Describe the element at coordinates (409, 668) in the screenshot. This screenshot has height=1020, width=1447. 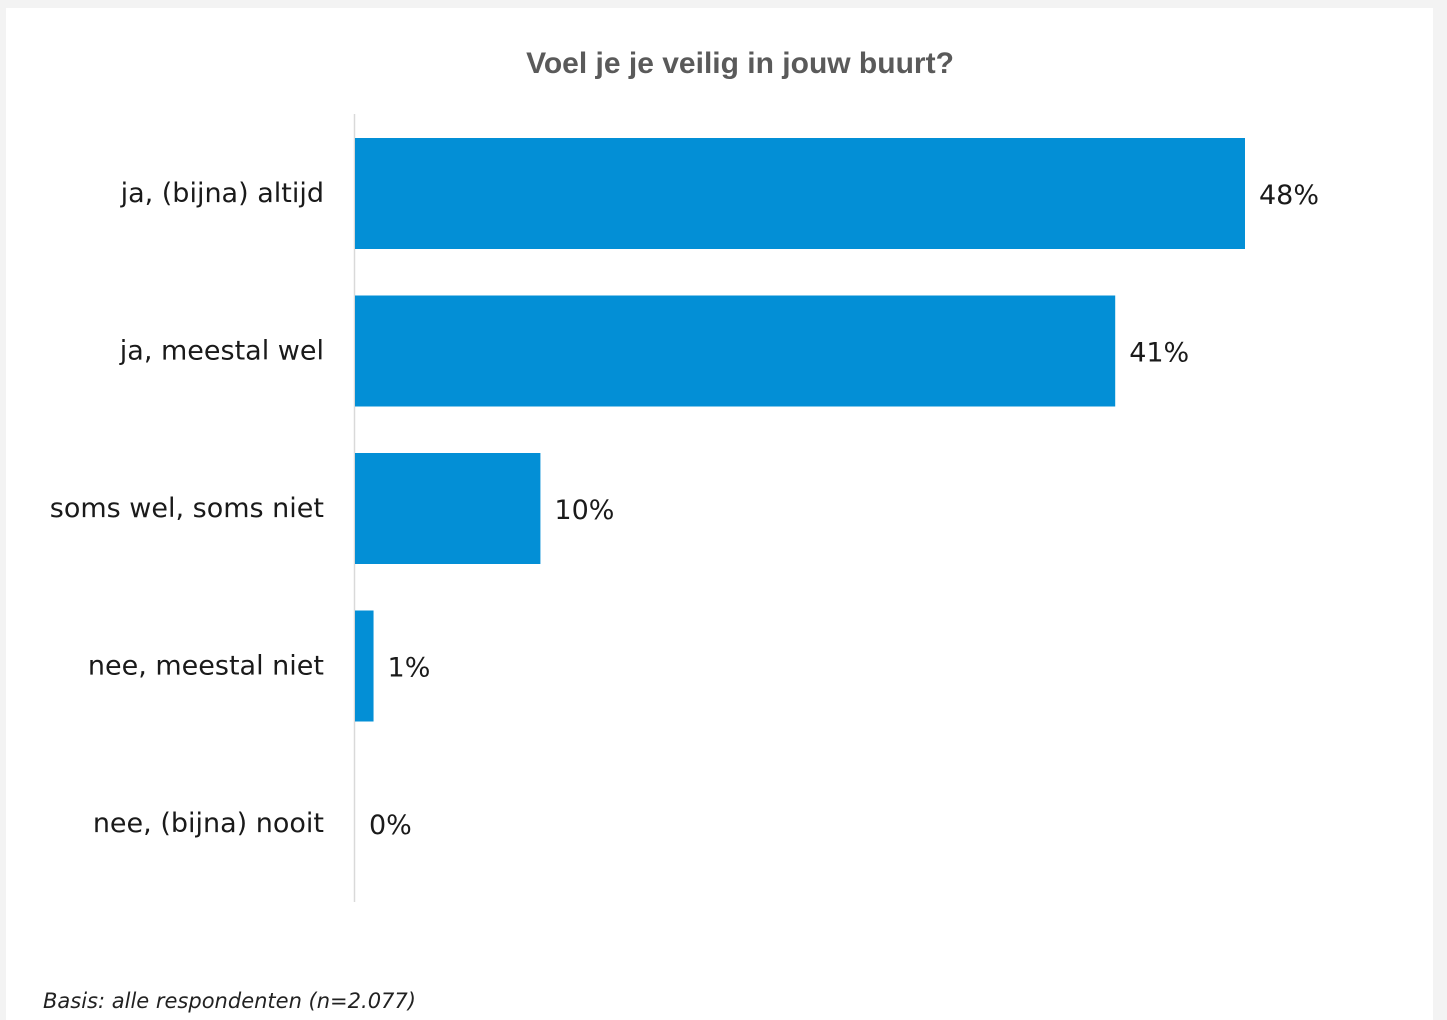
I see `value-label: 1%` at that location.